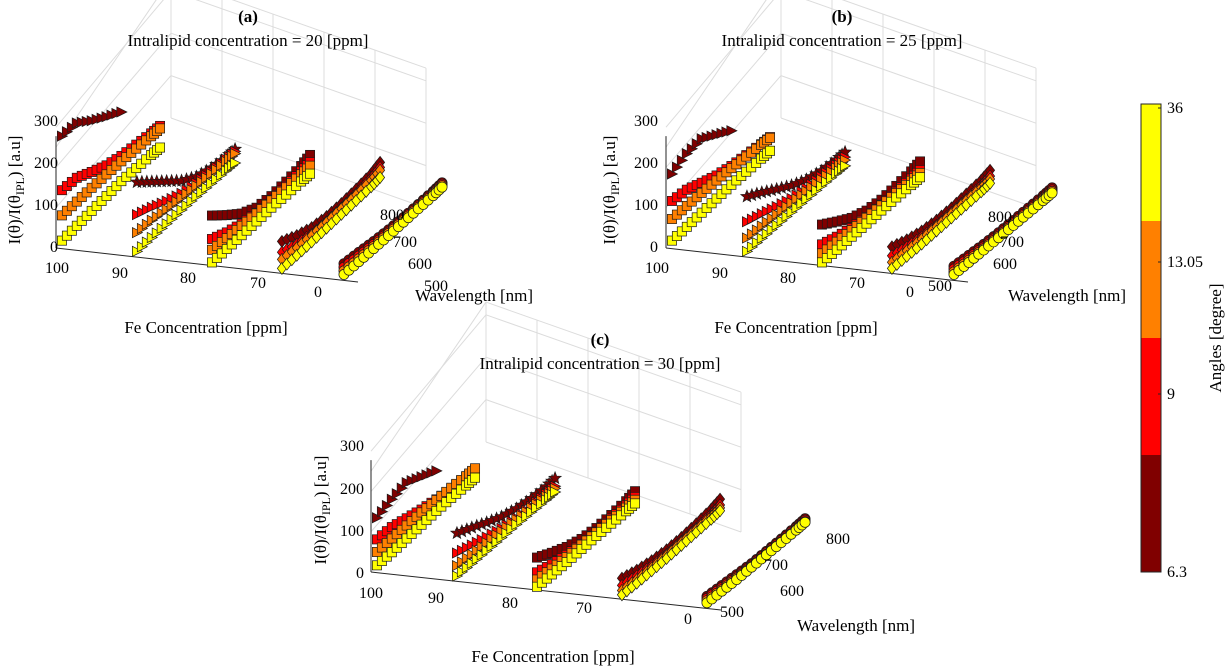  What do you see at coordinates (842, 16) in the screenshot?
I see `panel-letter: (b)` at bounding box center [842, 16].